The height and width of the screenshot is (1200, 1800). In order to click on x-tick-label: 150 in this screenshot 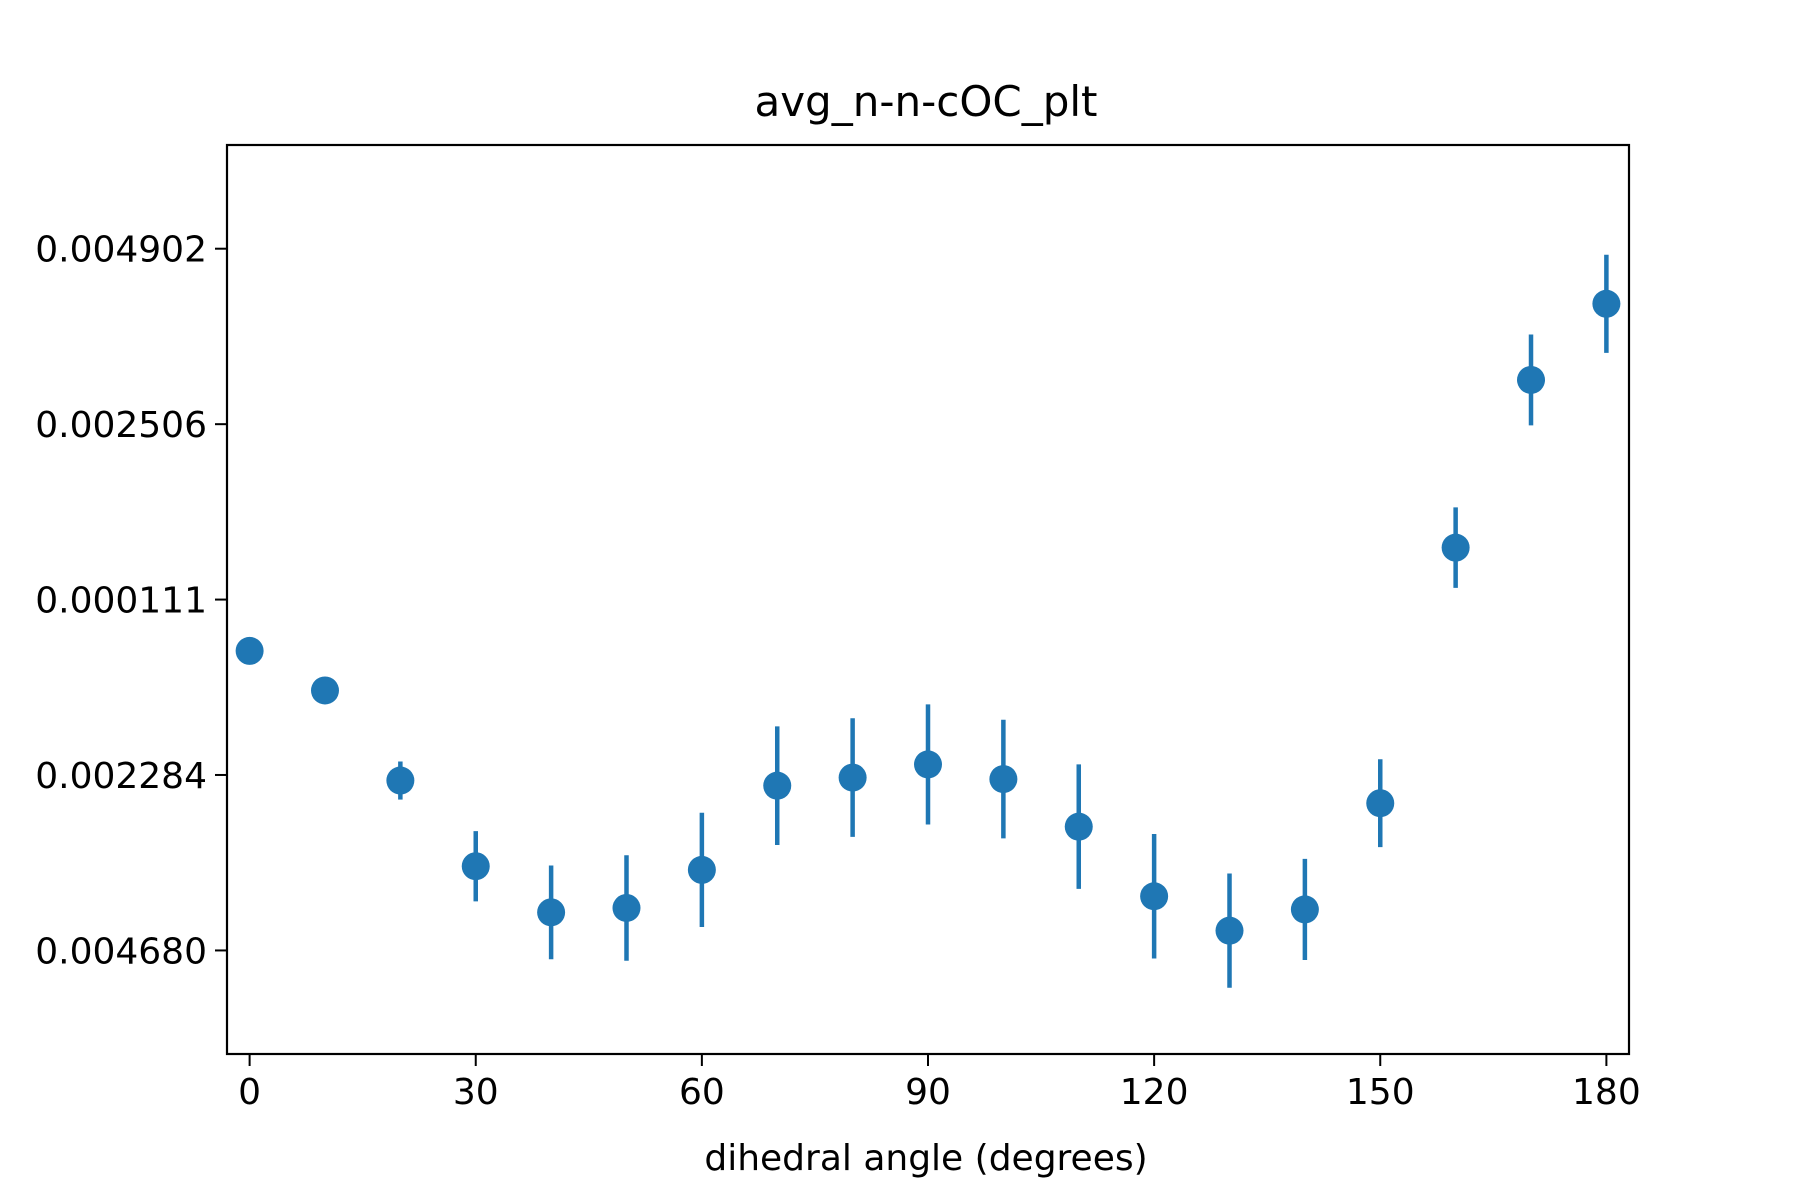, I will do `click(1380, 1092)`.